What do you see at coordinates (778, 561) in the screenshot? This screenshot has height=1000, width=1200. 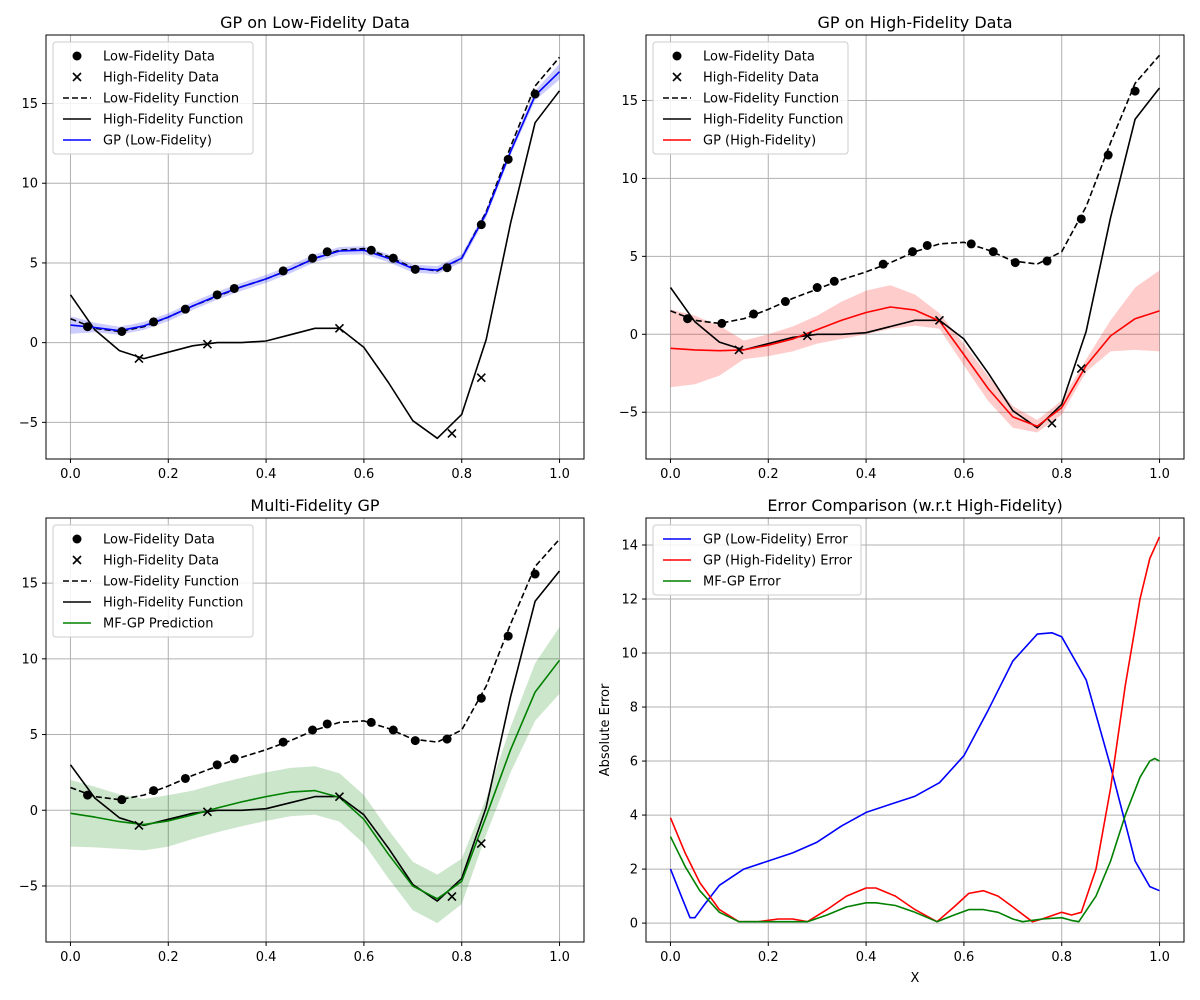 I see `legend-label: GP (High-Fidelity) Error` at bounding box center [778, 561].